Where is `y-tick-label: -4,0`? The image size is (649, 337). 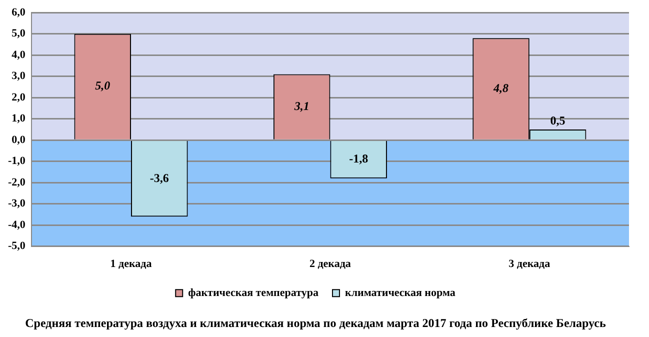
y-tick-label: -4,0 is located at coordinates (17, 224).